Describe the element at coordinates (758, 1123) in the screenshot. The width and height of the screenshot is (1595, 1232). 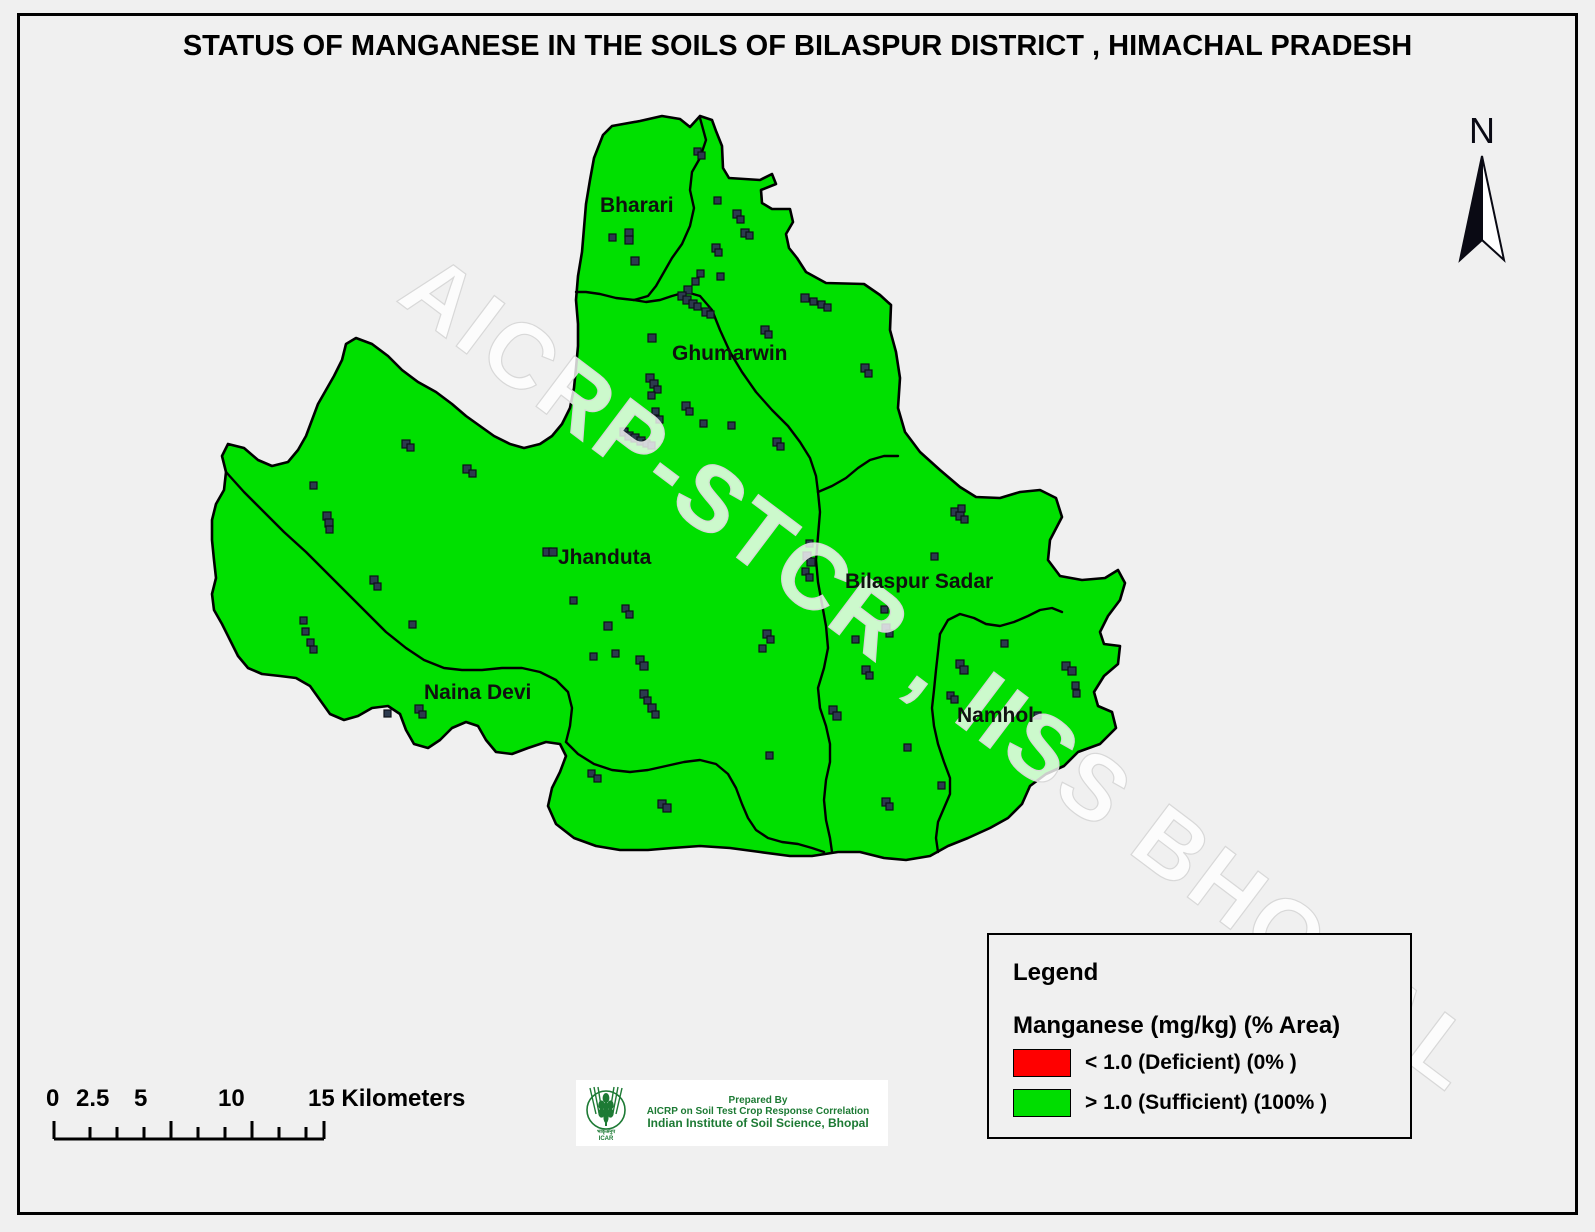
I see `credits-line-3: Indian Institute of Soil Science, Bhopal` at that location.